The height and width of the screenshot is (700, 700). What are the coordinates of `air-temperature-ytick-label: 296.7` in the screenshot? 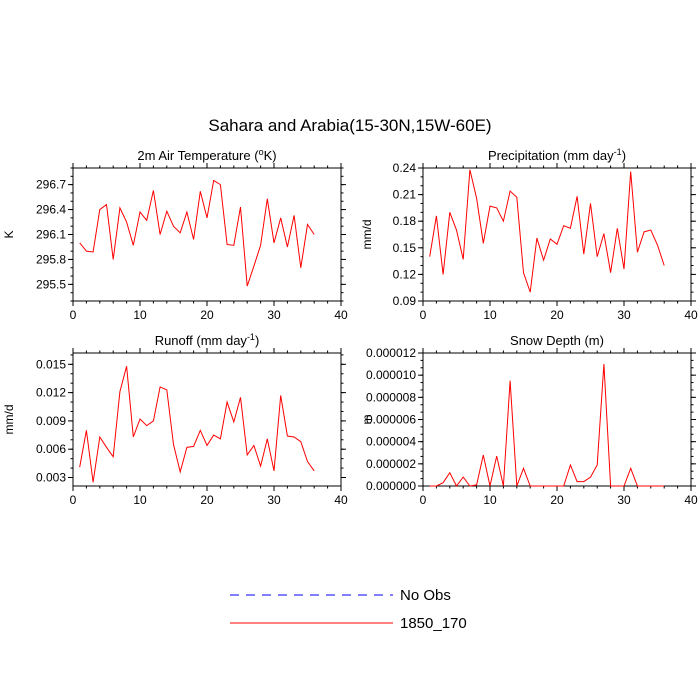 It's located at (51, 185).